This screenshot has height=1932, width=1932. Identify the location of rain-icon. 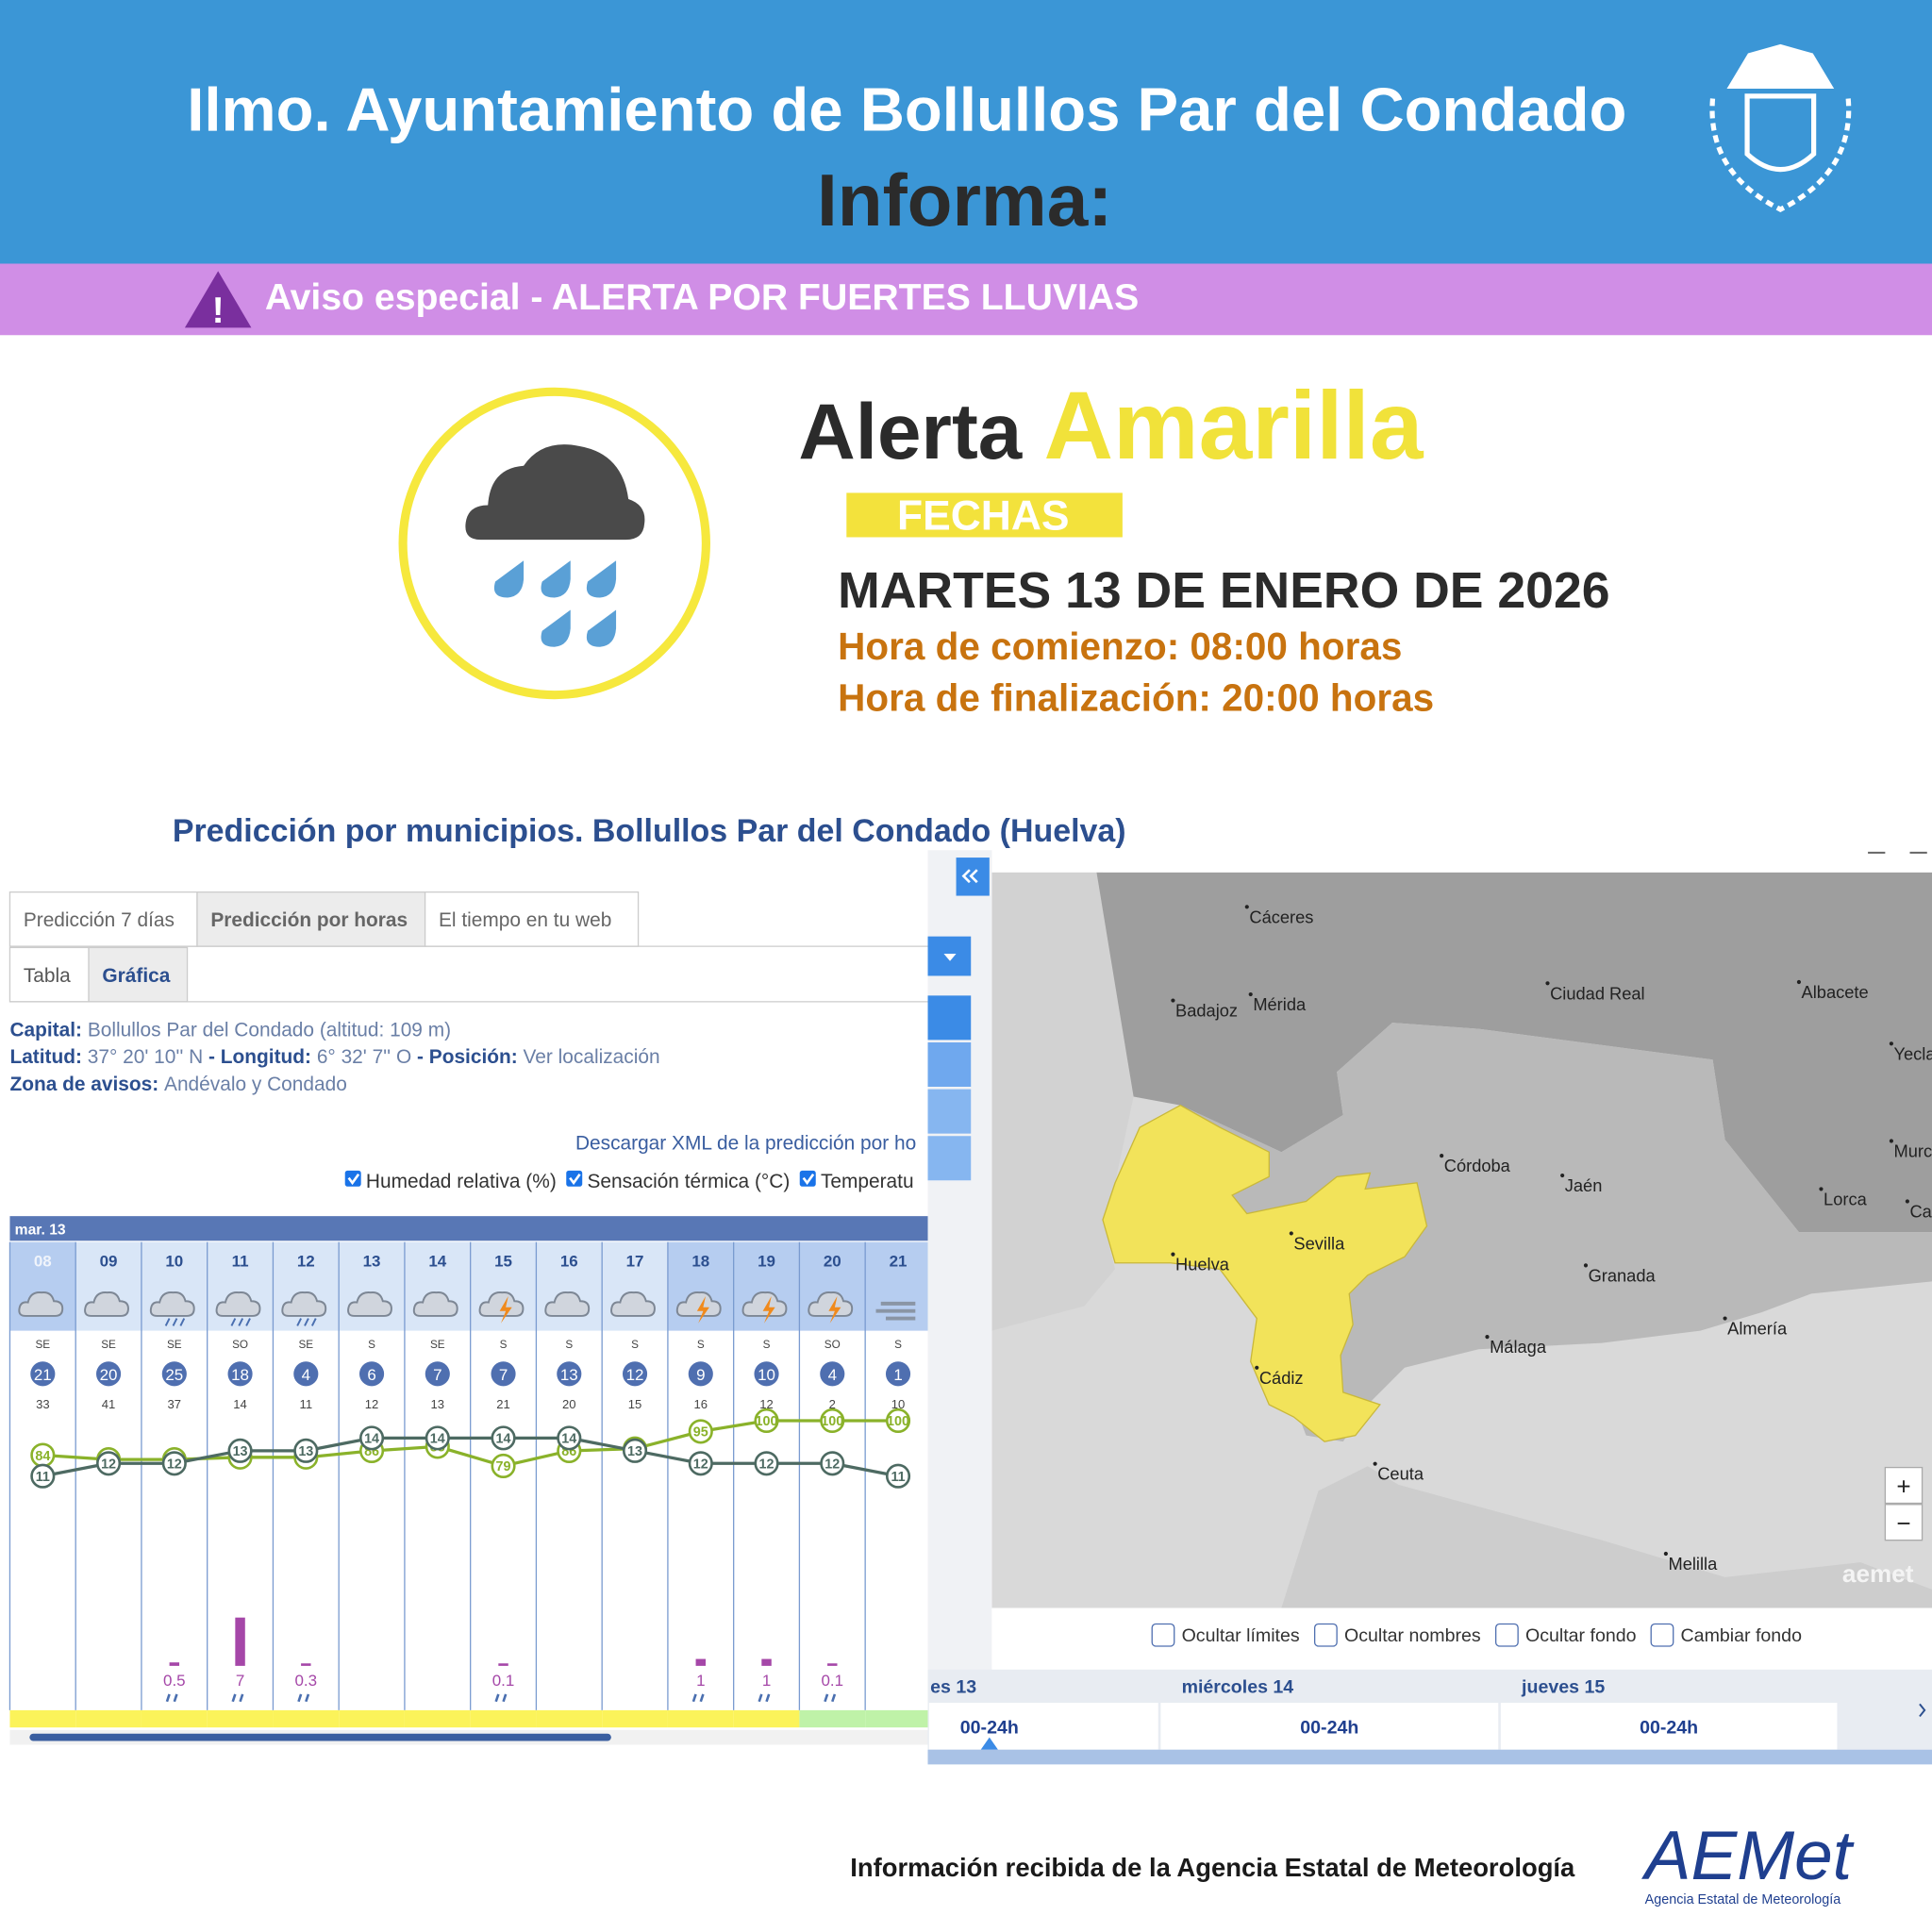
(175, 1322).